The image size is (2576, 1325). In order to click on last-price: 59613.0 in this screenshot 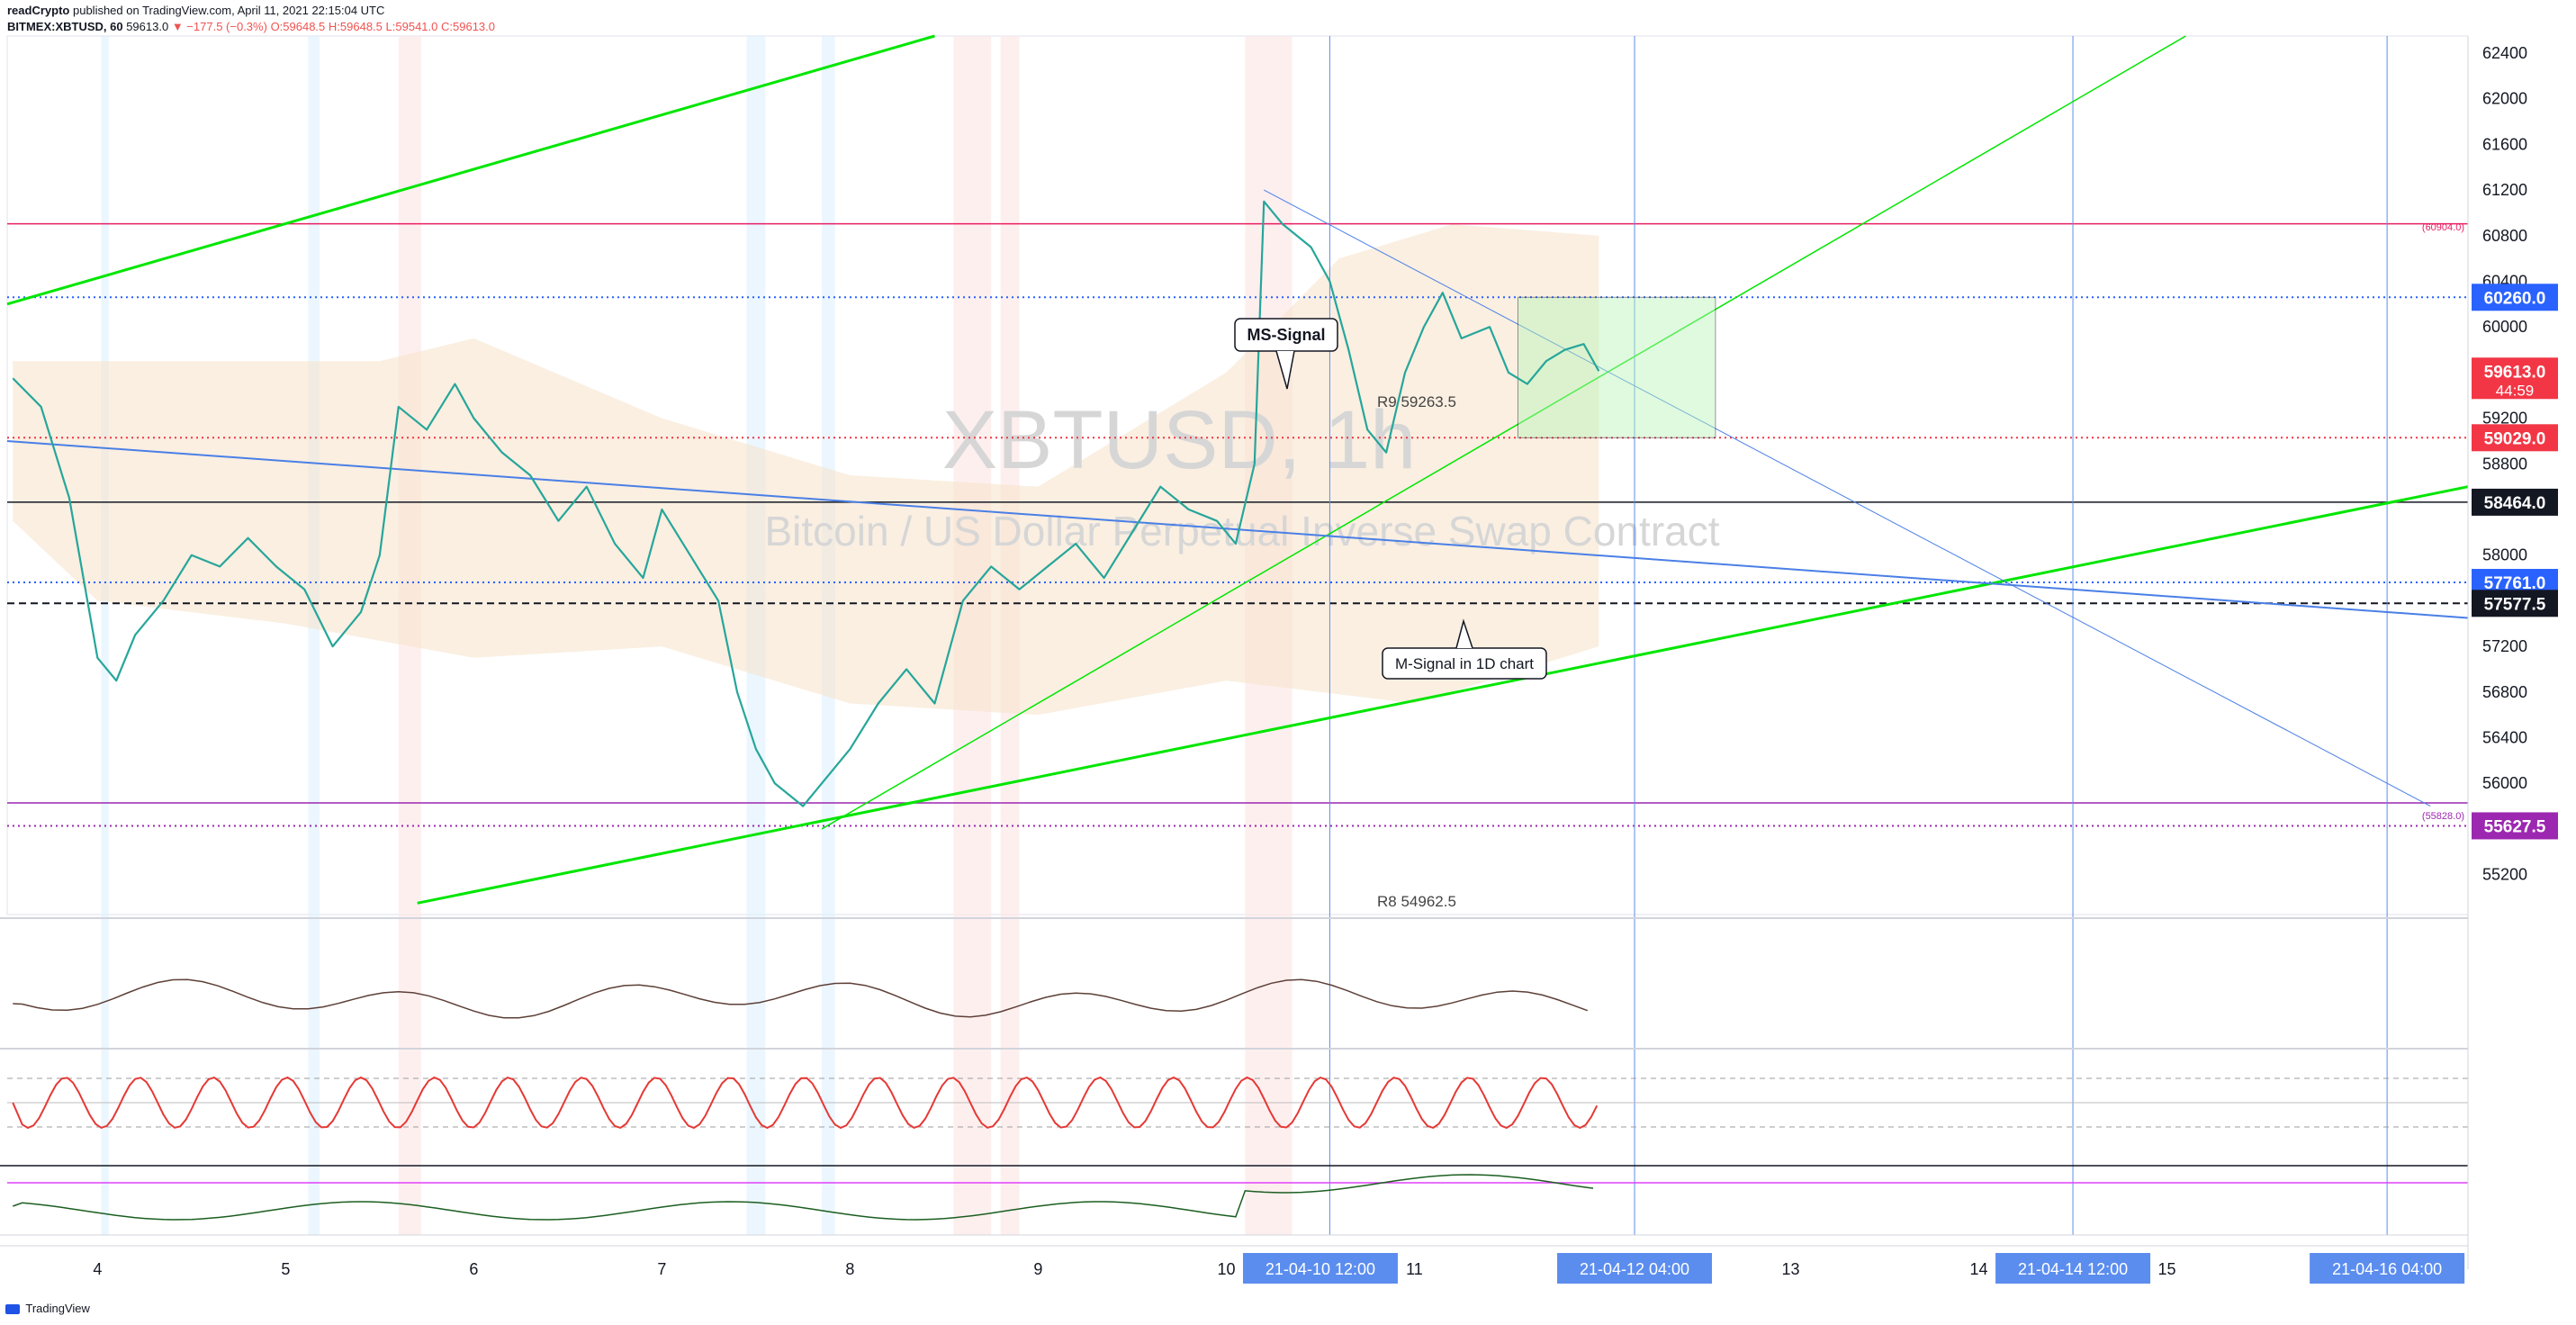, I will do `click(147, 26)`.